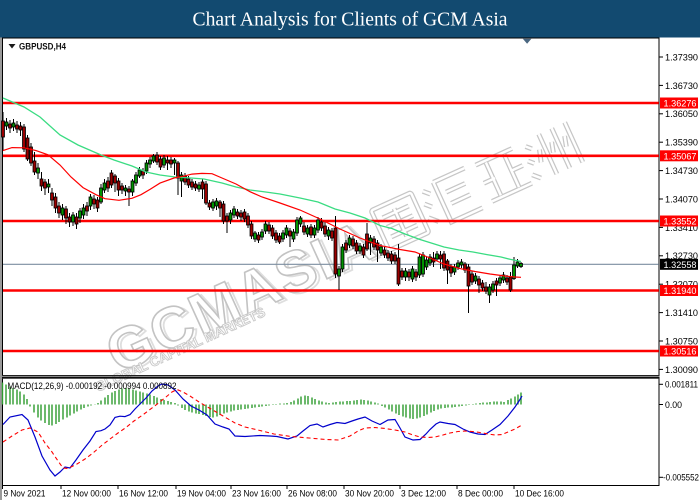  I want to click on svg-text: 1.32070, so click(681, 285).